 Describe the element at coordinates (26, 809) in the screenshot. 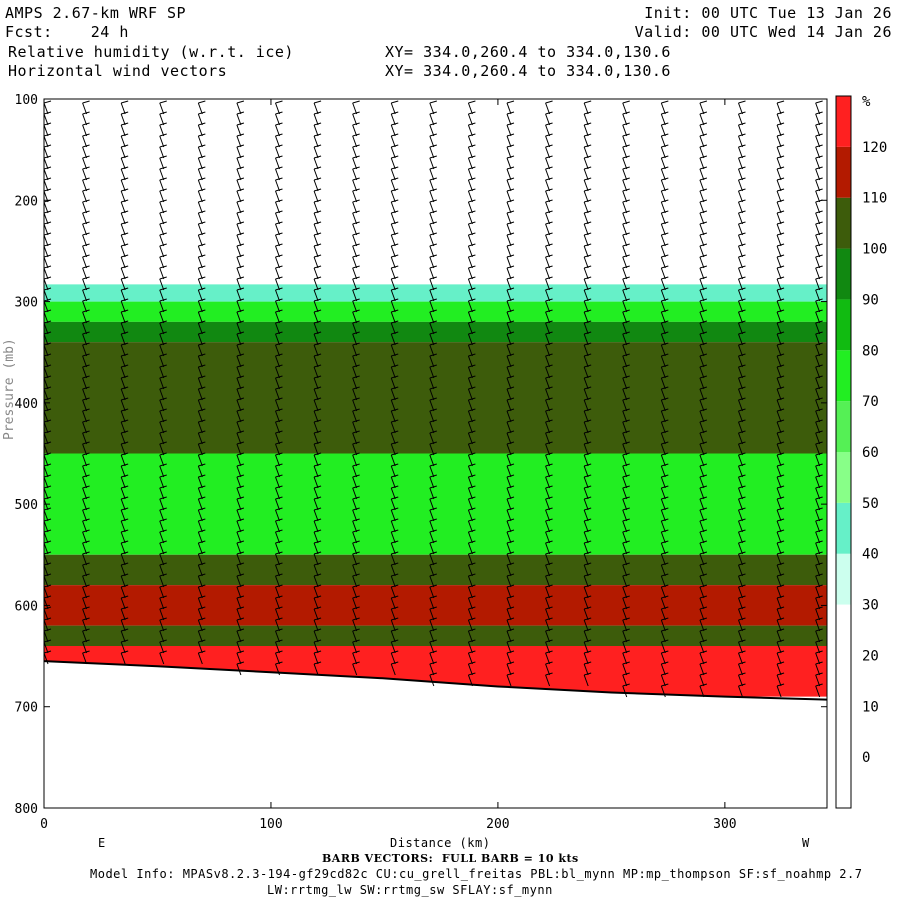

I see `y-tick-label: 800` at that location.